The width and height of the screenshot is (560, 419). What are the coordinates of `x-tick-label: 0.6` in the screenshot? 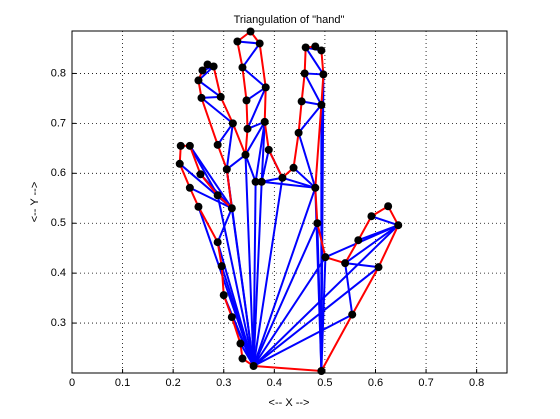 It's located at (375, 383).